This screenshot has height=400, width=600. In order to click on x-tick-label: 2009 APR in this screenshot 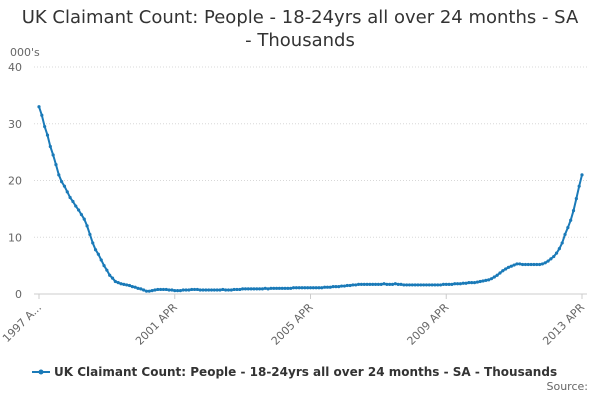, I will do `click(427, 324)`.